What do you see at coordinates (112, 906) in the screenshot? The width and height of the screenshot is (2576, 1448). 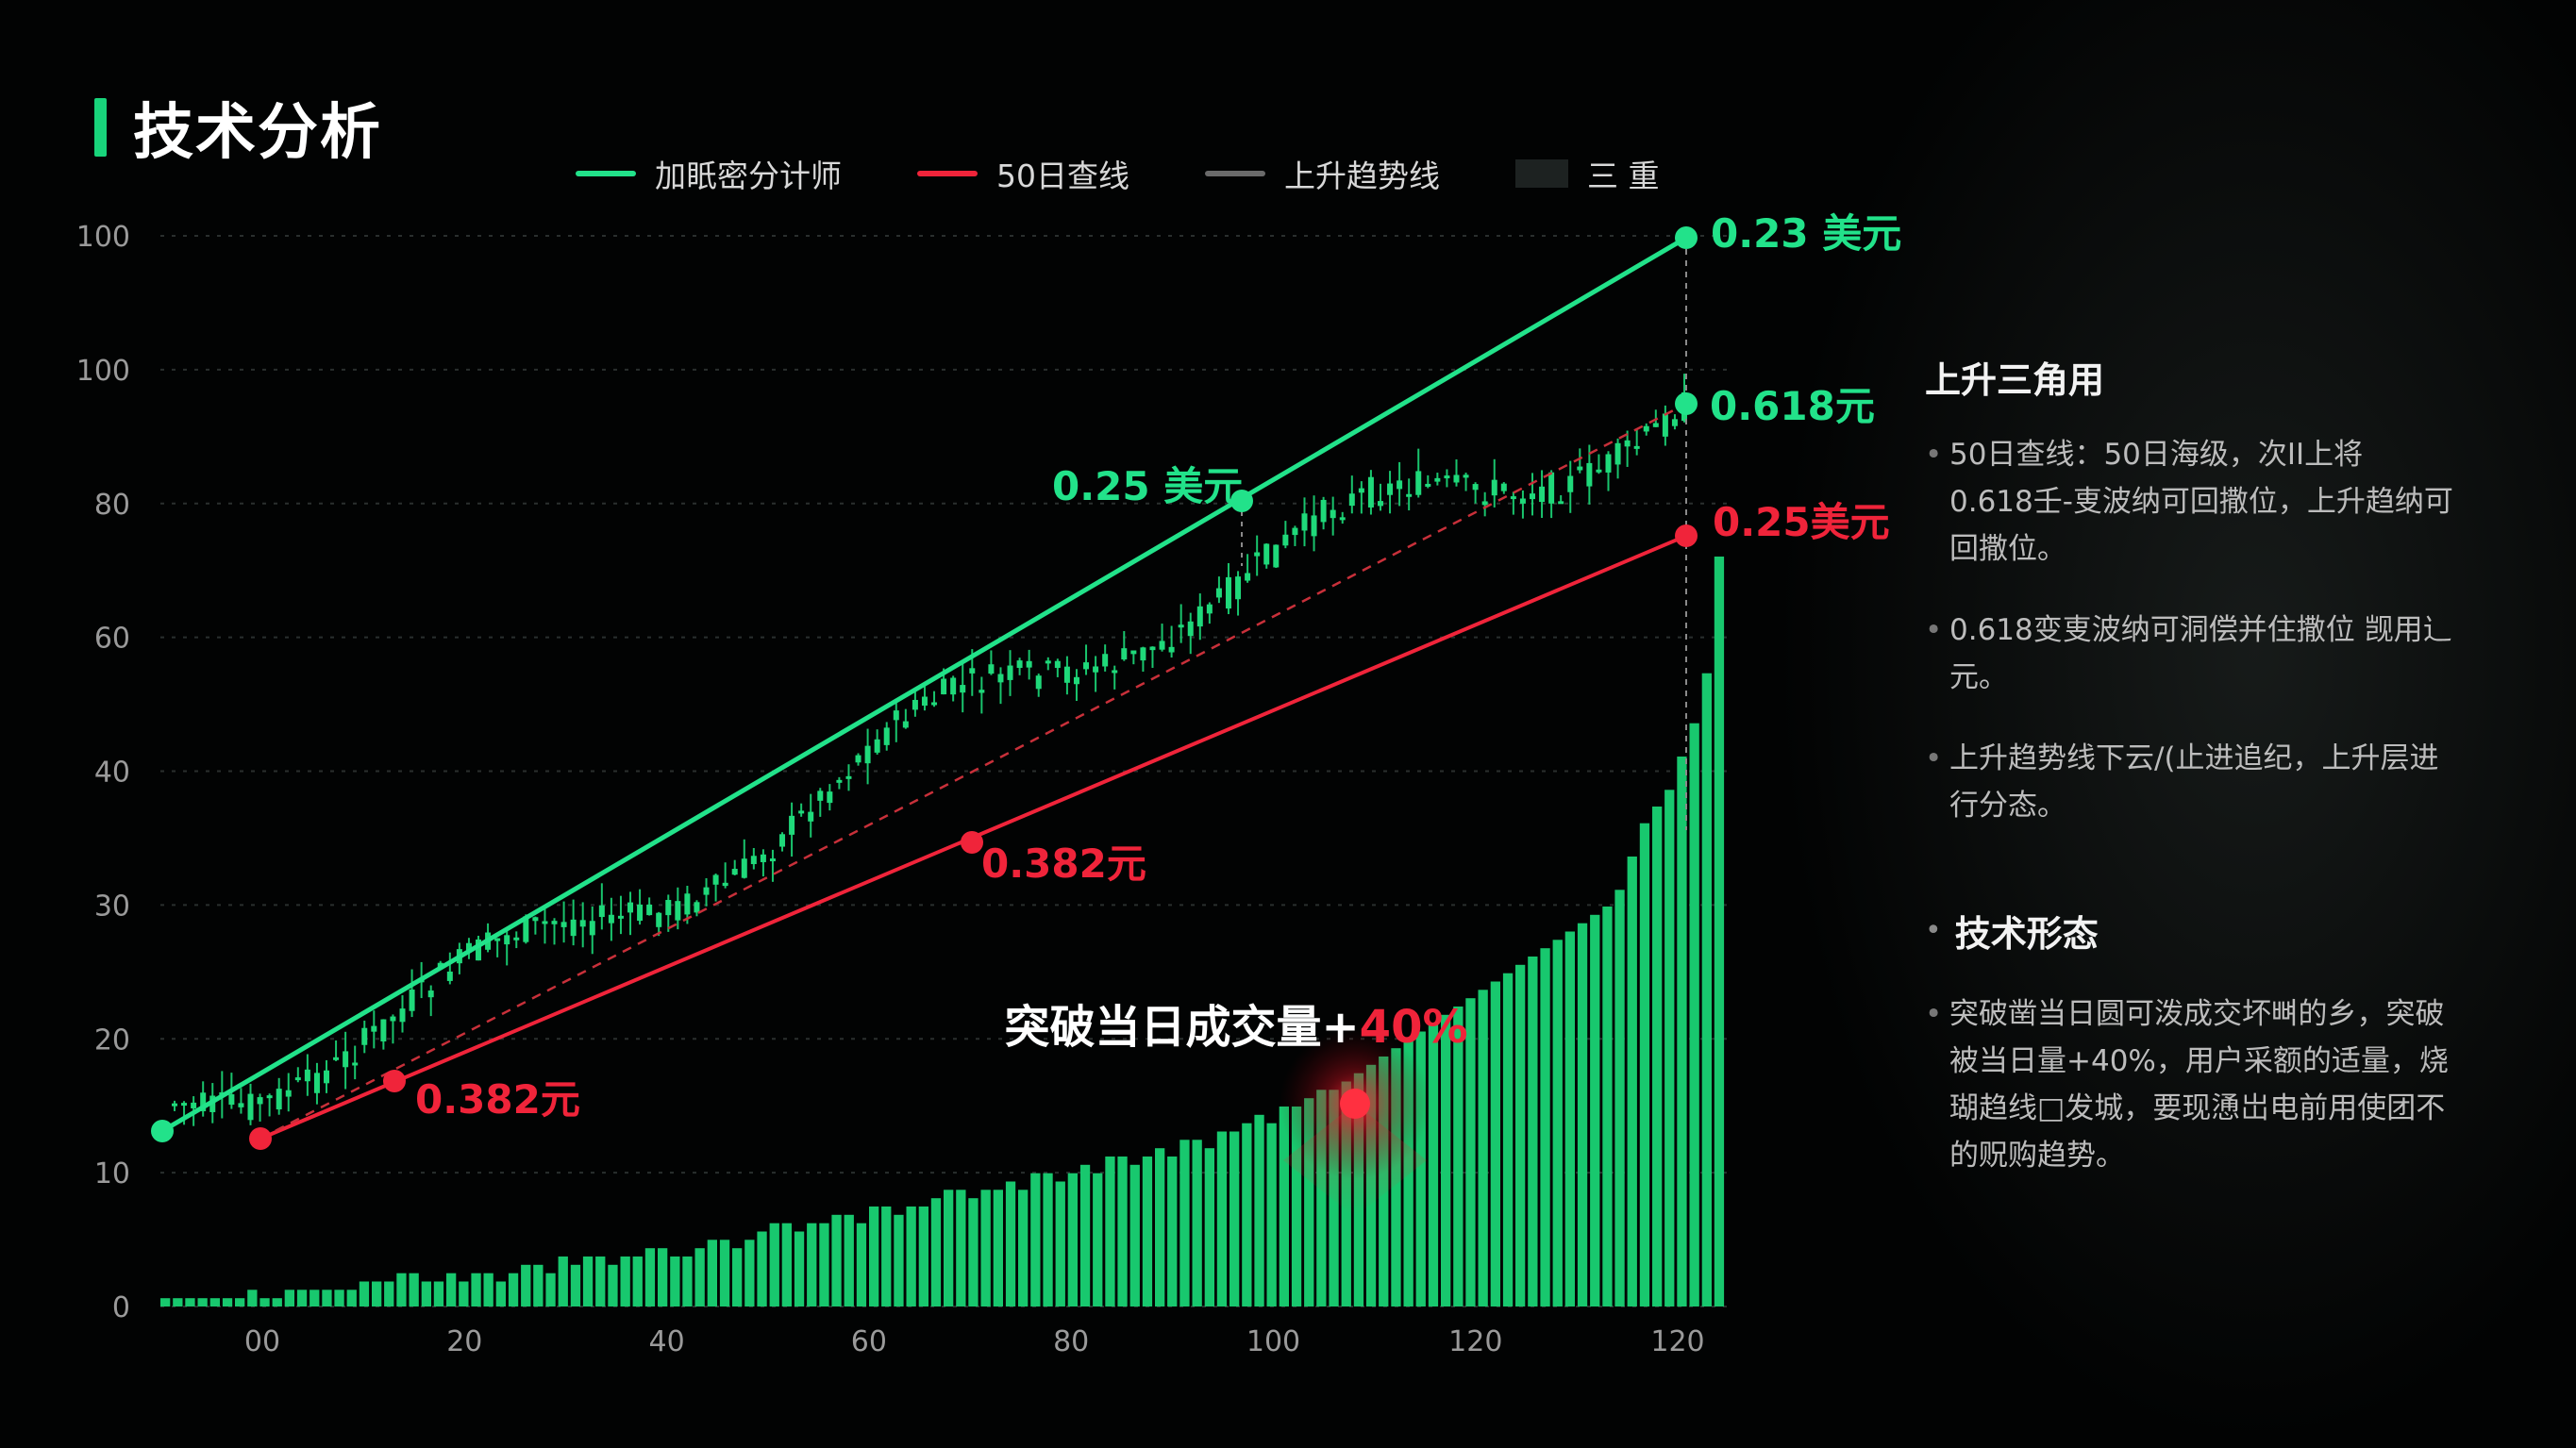 I see `y-tick-label: 30` at bounding box center [112, 906].